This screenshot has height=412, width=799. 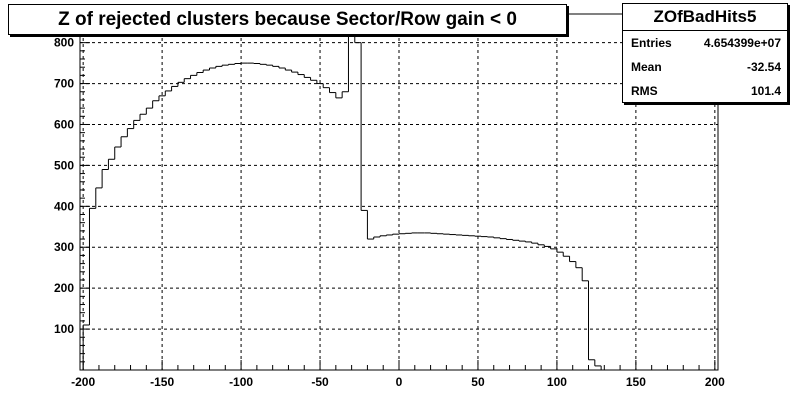 What do you see at coordinates (763, 67) in the screenshot?
I see `stats-mean-value: -32.54` at bounding box center [763, 67].